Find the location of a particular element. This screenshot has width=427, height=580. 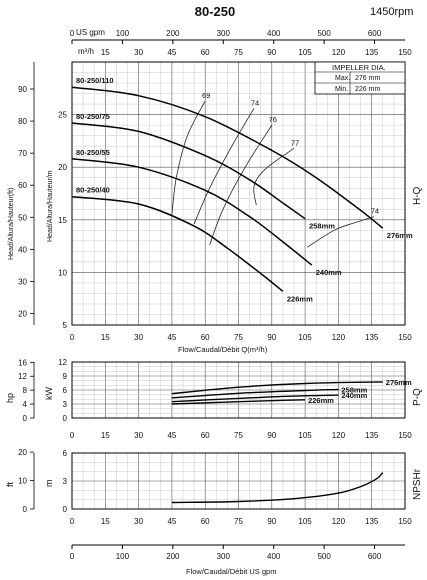

pq-y-tick-label-hp: 0 is located at coordinates (25, 418).